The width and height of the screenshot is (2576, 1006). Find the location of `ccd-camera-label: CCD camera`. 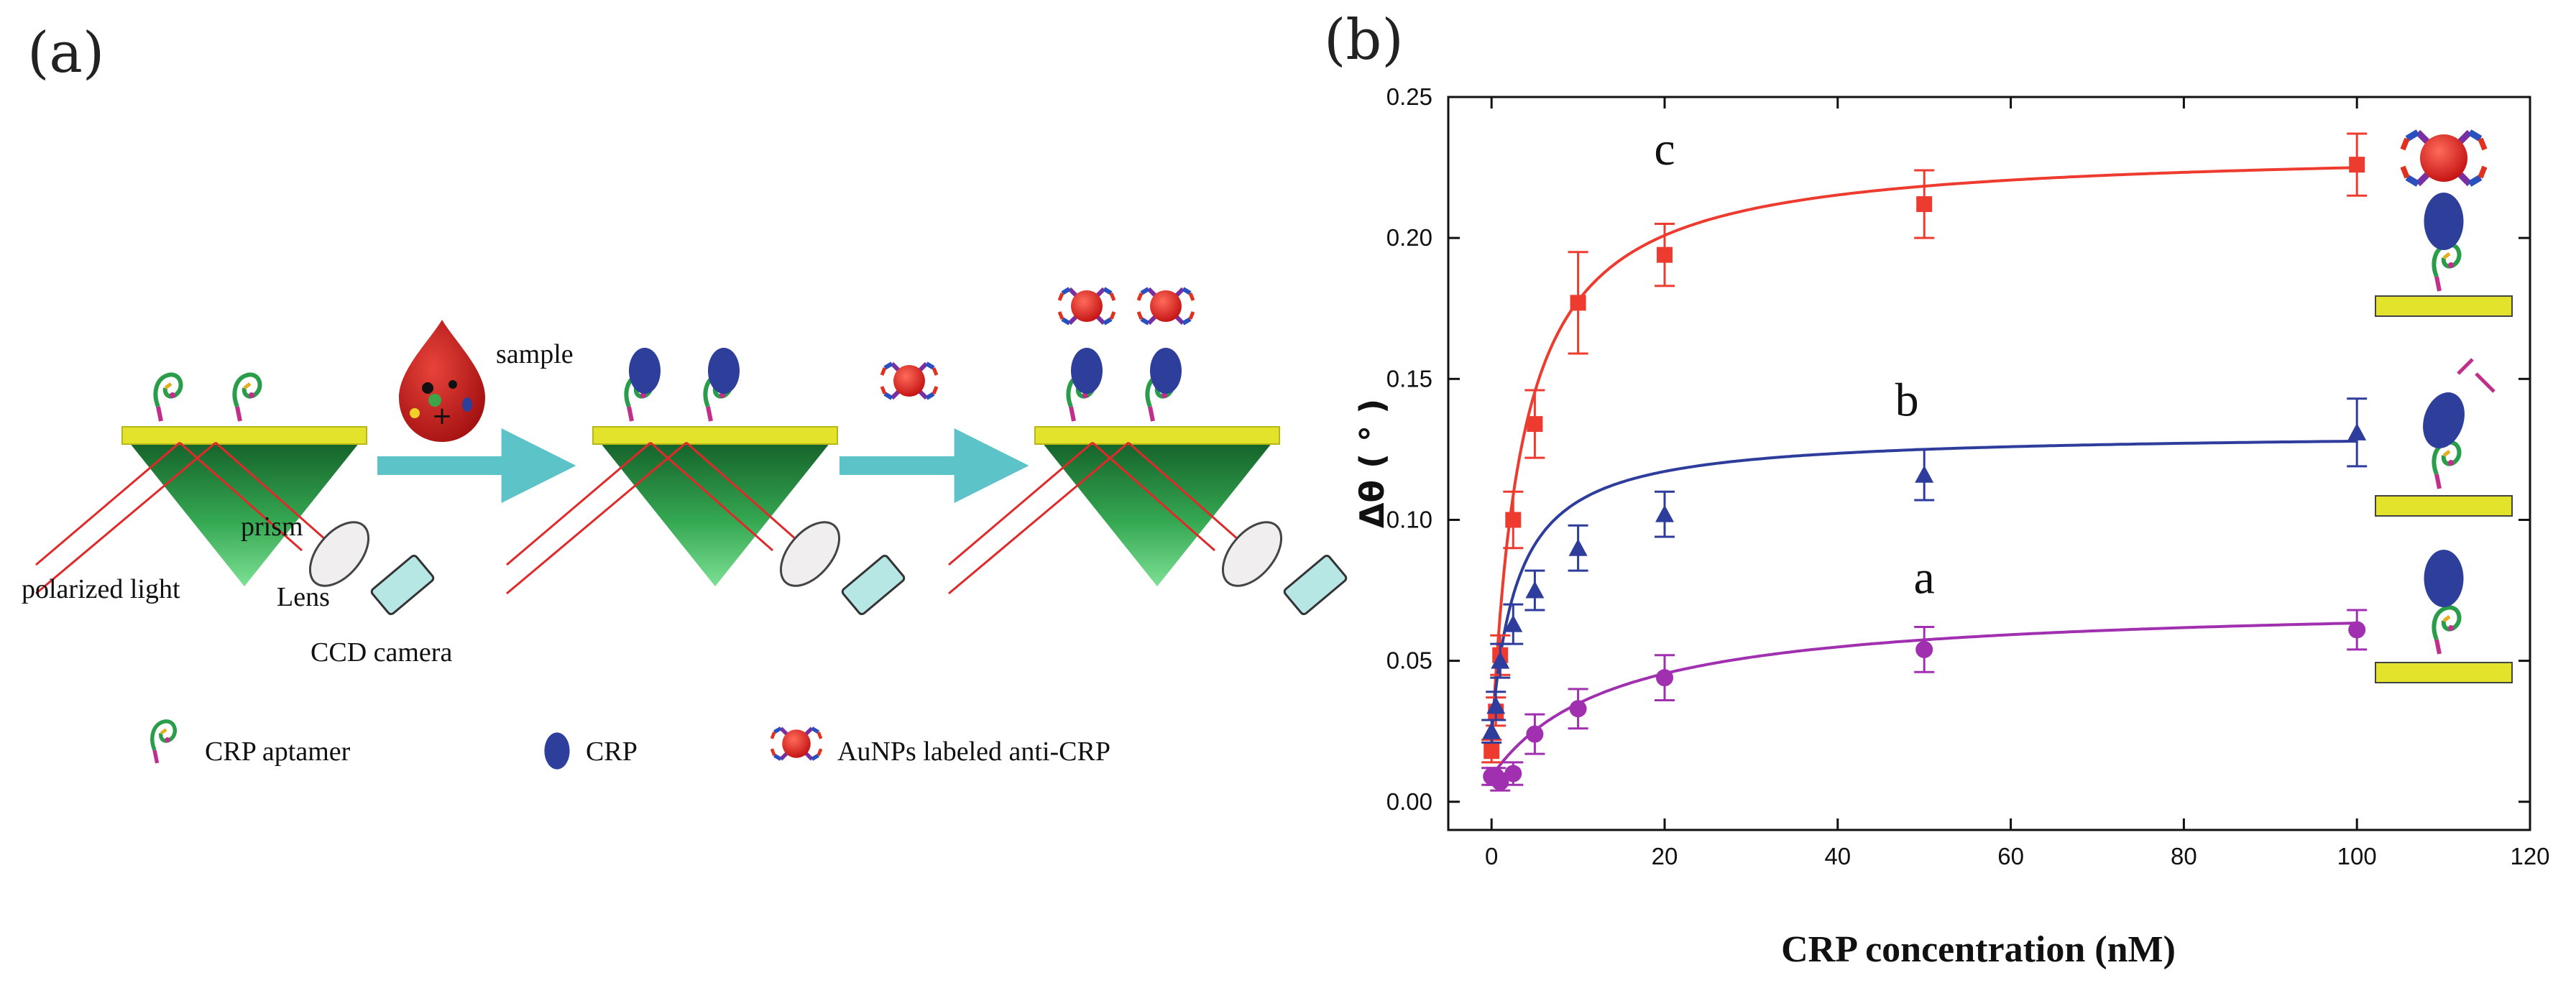

ccd-camera-label: CCD camera is located at coordinates (381, 652).